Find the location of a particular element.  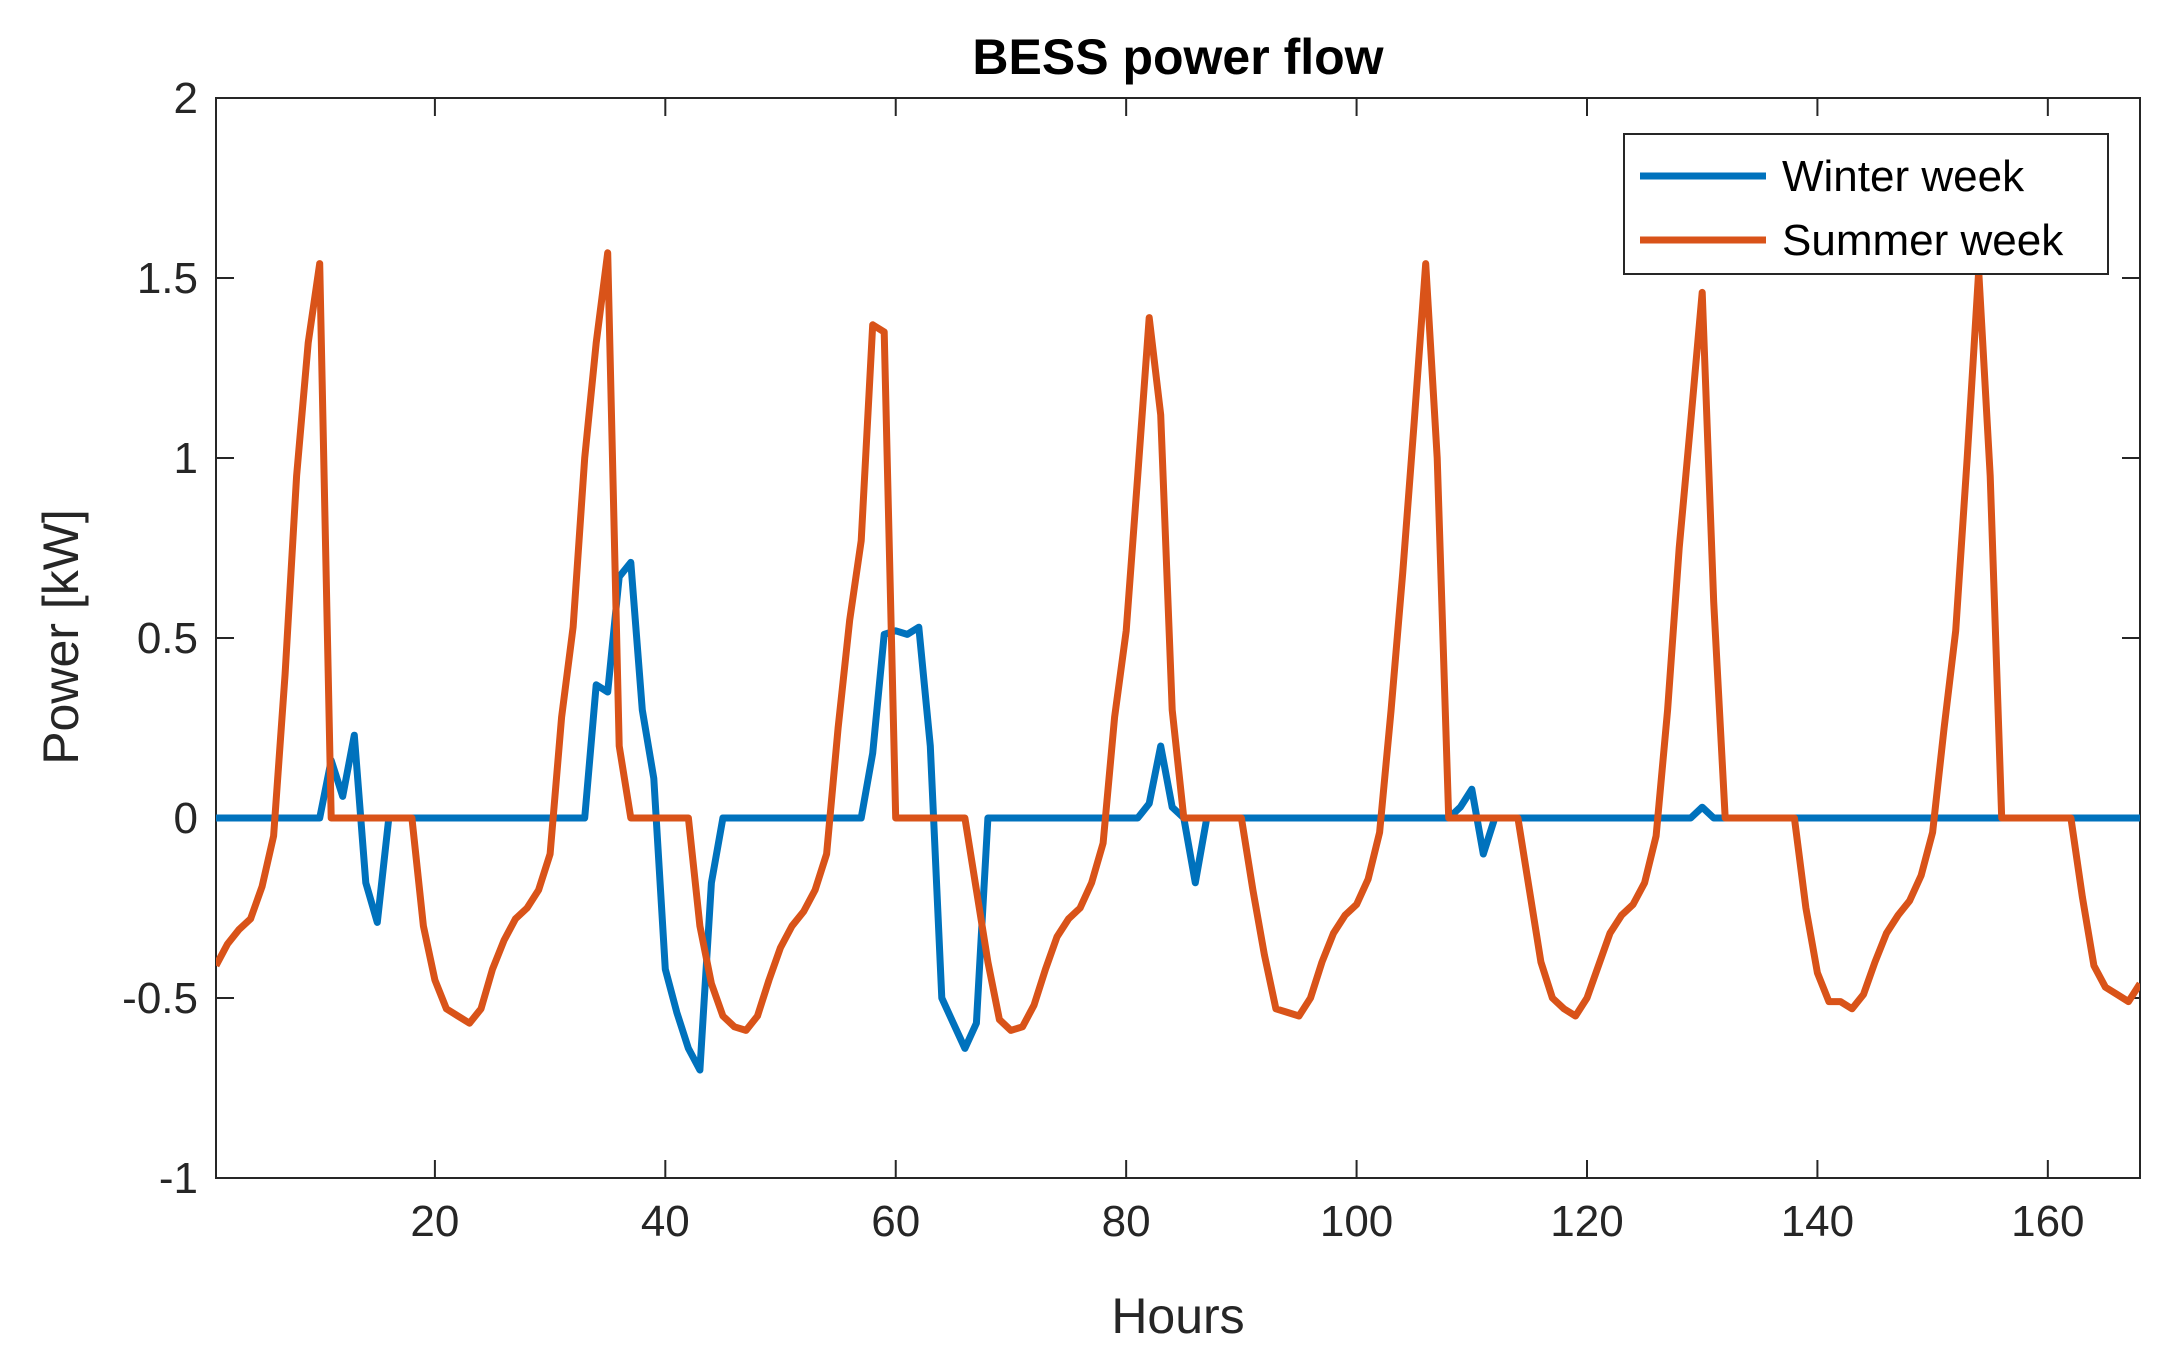

y-tick-label: 1.5 is located at coordinates (167, 278).